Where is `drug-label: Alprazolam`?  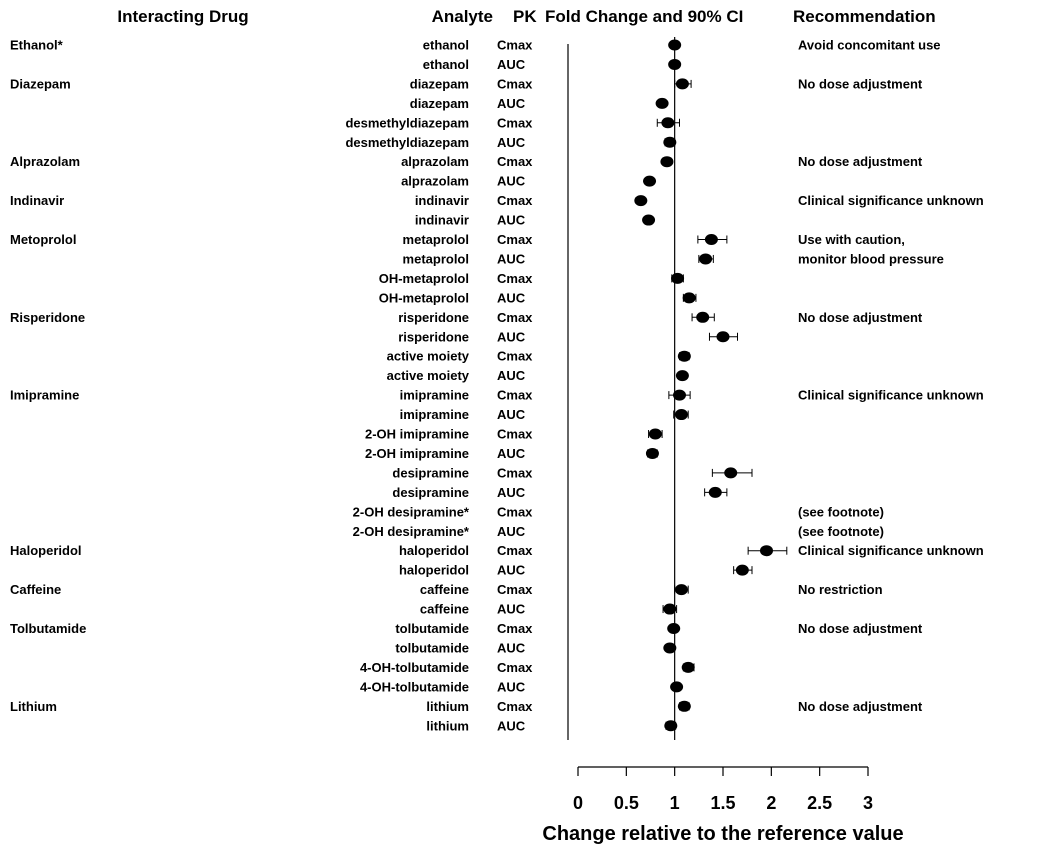
drug-label: Alprazolam is located at coordinates (45, 161).